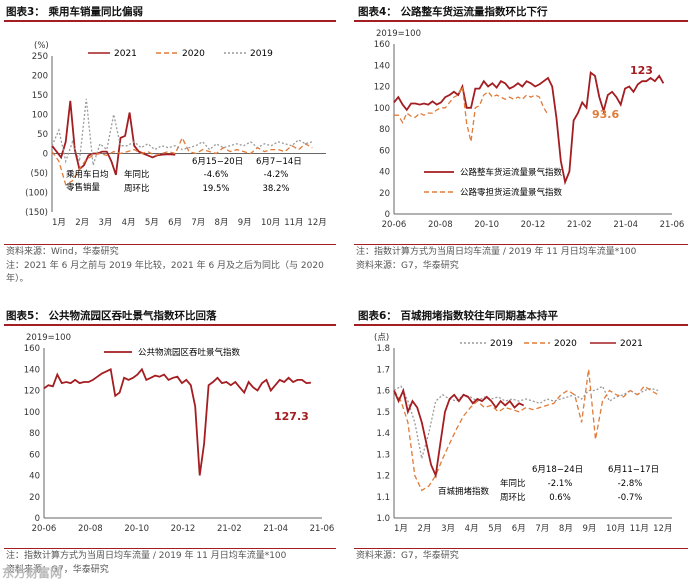 This screenshot has height=585, width=692. What do you see at coordinates (448, 529) in the screenshot?
I see `x-tick-label: 3月` at bounding box center [448, 529].